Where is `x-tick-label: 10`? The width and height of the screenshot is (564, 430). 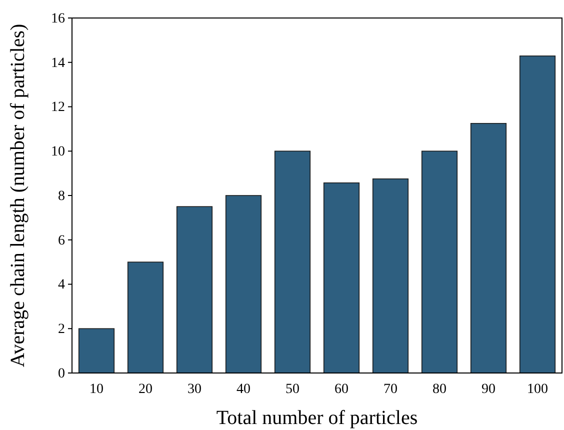 x-tick-label: 10 is located at coordinates (97, 389).